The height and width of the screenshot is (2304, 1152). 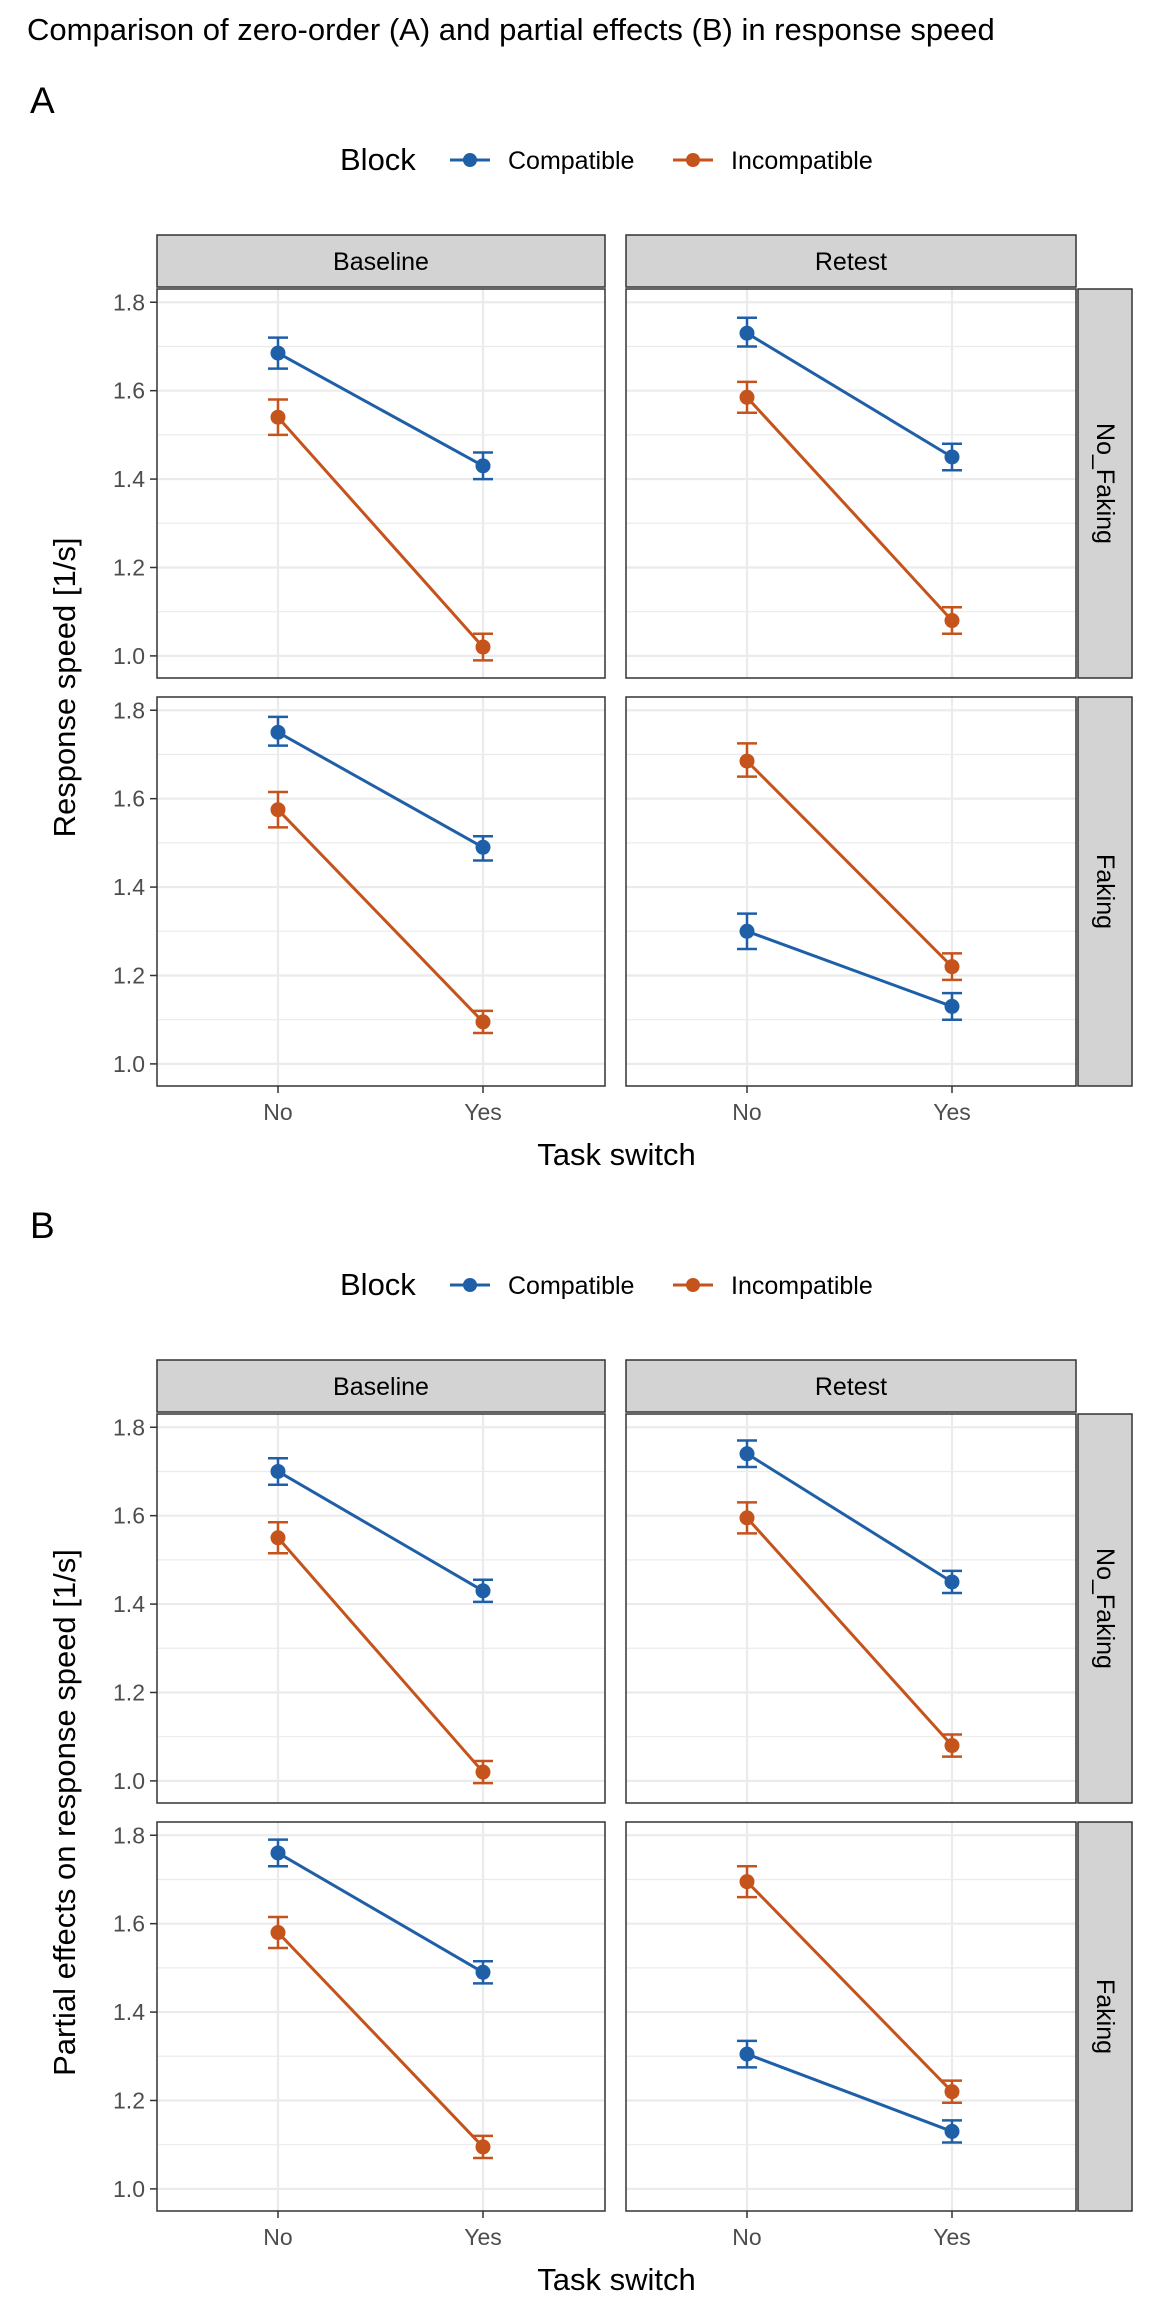 I want to click on y-axis-title: Partial effects on response speed [1/s], so click(x=64, y=1812).